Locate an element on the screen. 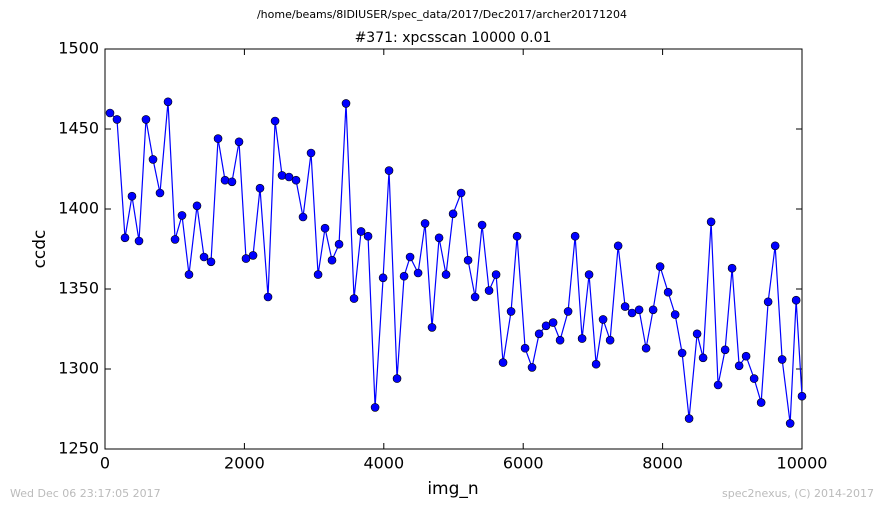 Image resolution: width=884 pixels, height=509 pixels. x-axis-label: img_n is located at coordinates (452, 489).